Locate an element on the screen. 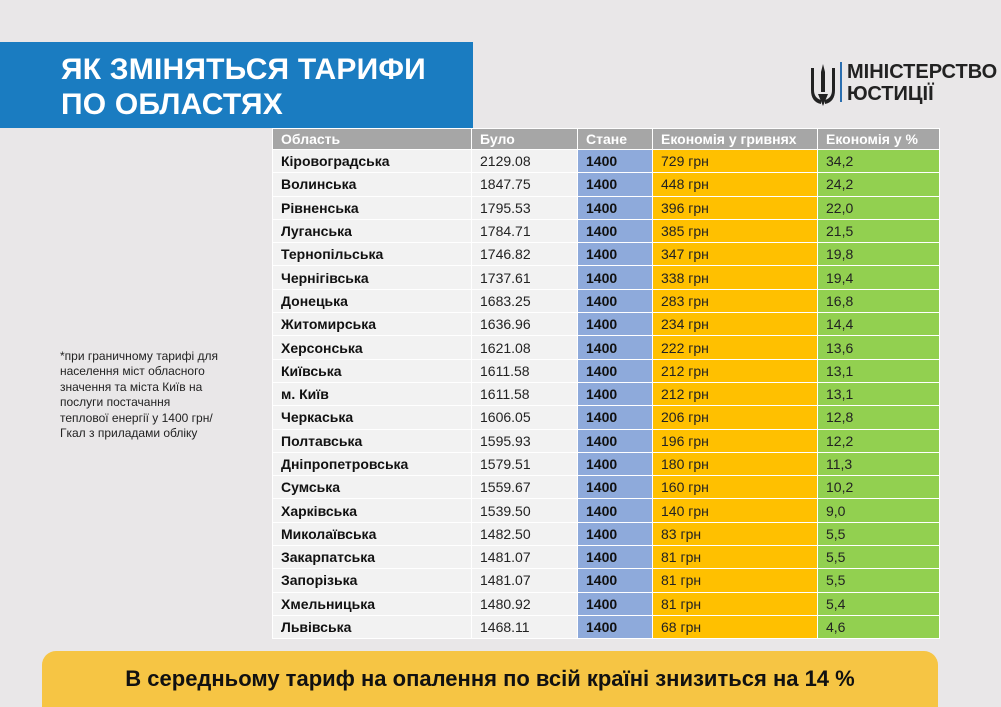 The image size is (1001, 707). savings-uah-cell: 396 грн is located at coordinates (735, 207).